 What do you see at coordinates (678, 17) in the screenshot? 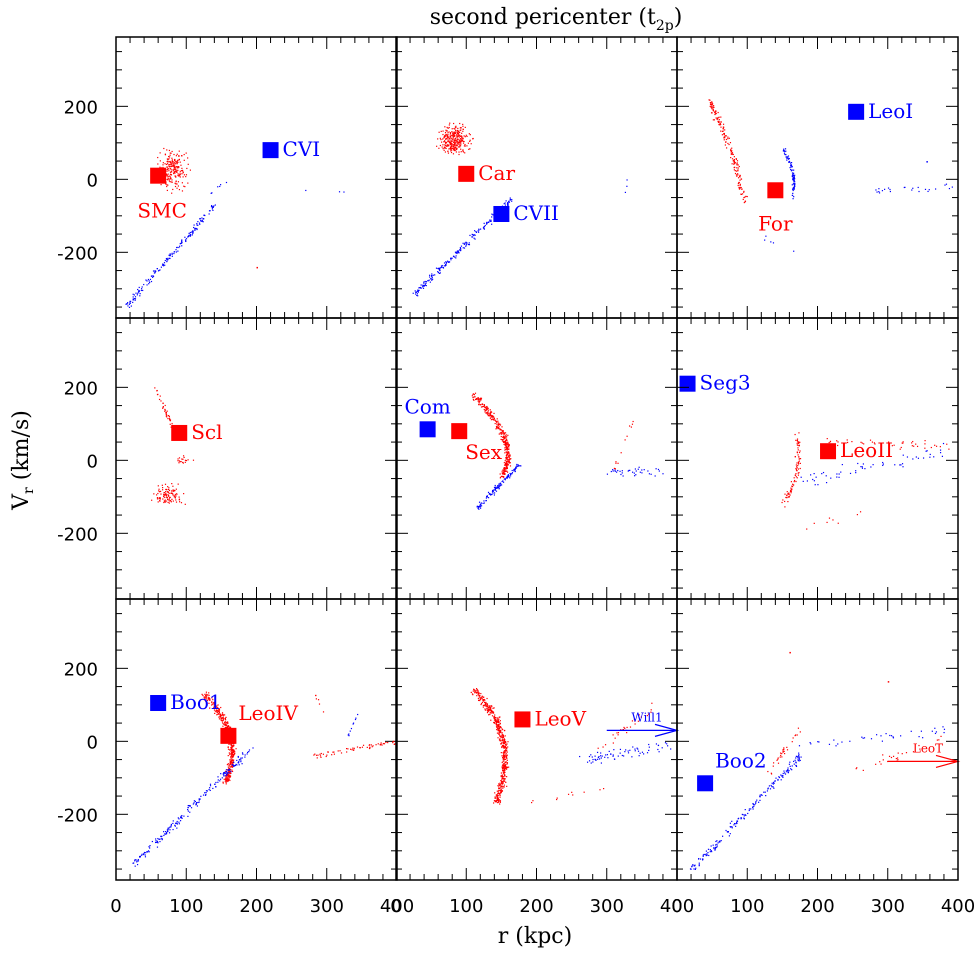
I see `title-close: )` at bounding box center [678, 17].